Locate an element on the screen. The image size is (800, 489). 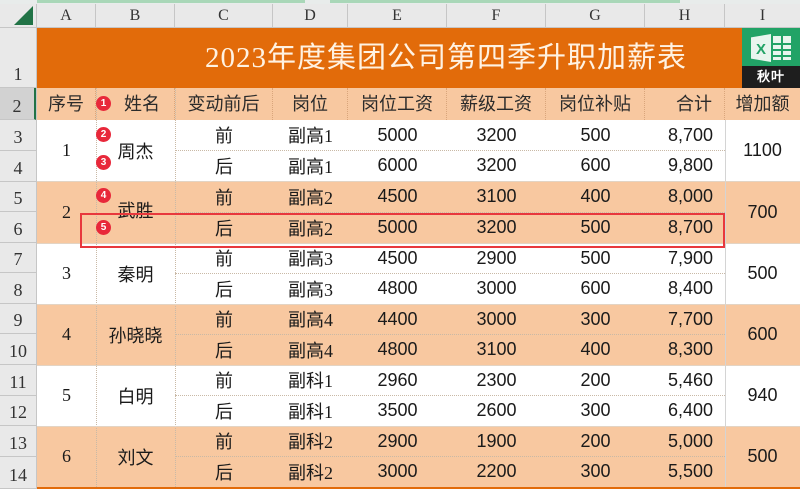
header-no: 序号 is located at coordinates (66, 104).